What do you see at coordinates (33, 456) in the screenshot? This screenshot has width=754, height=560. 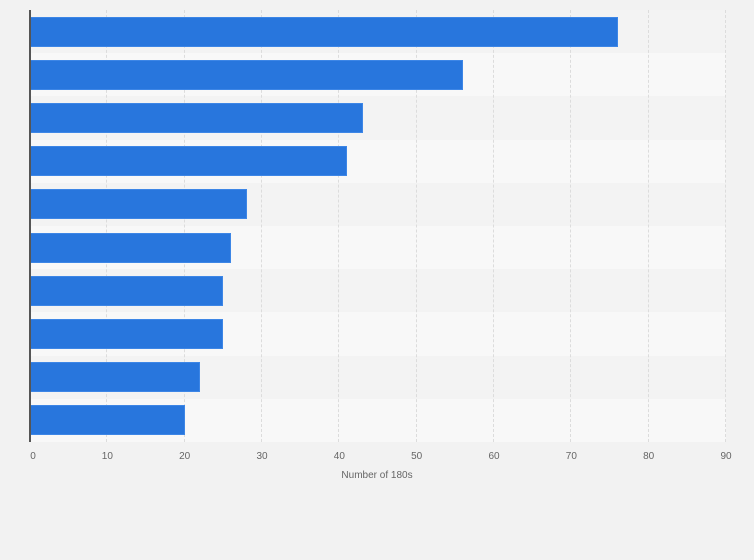 I see `x-tick-label: 0` at bounding box center [33, 456].